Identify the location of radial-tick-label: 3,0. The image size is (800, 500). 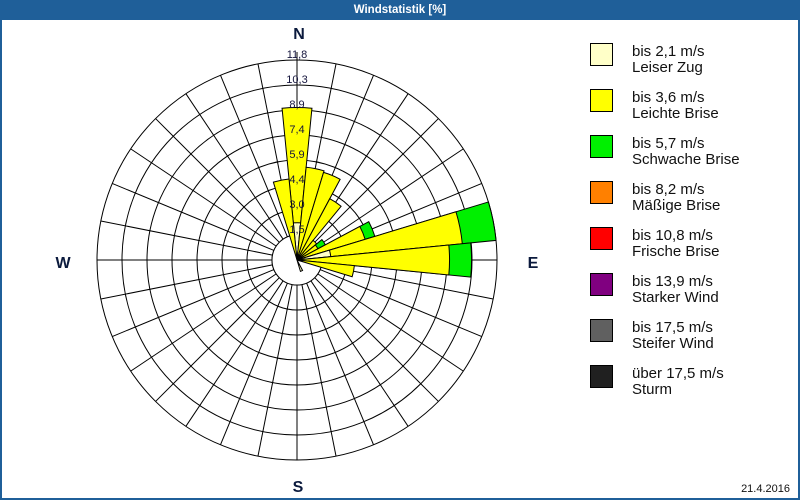
(296, 205).